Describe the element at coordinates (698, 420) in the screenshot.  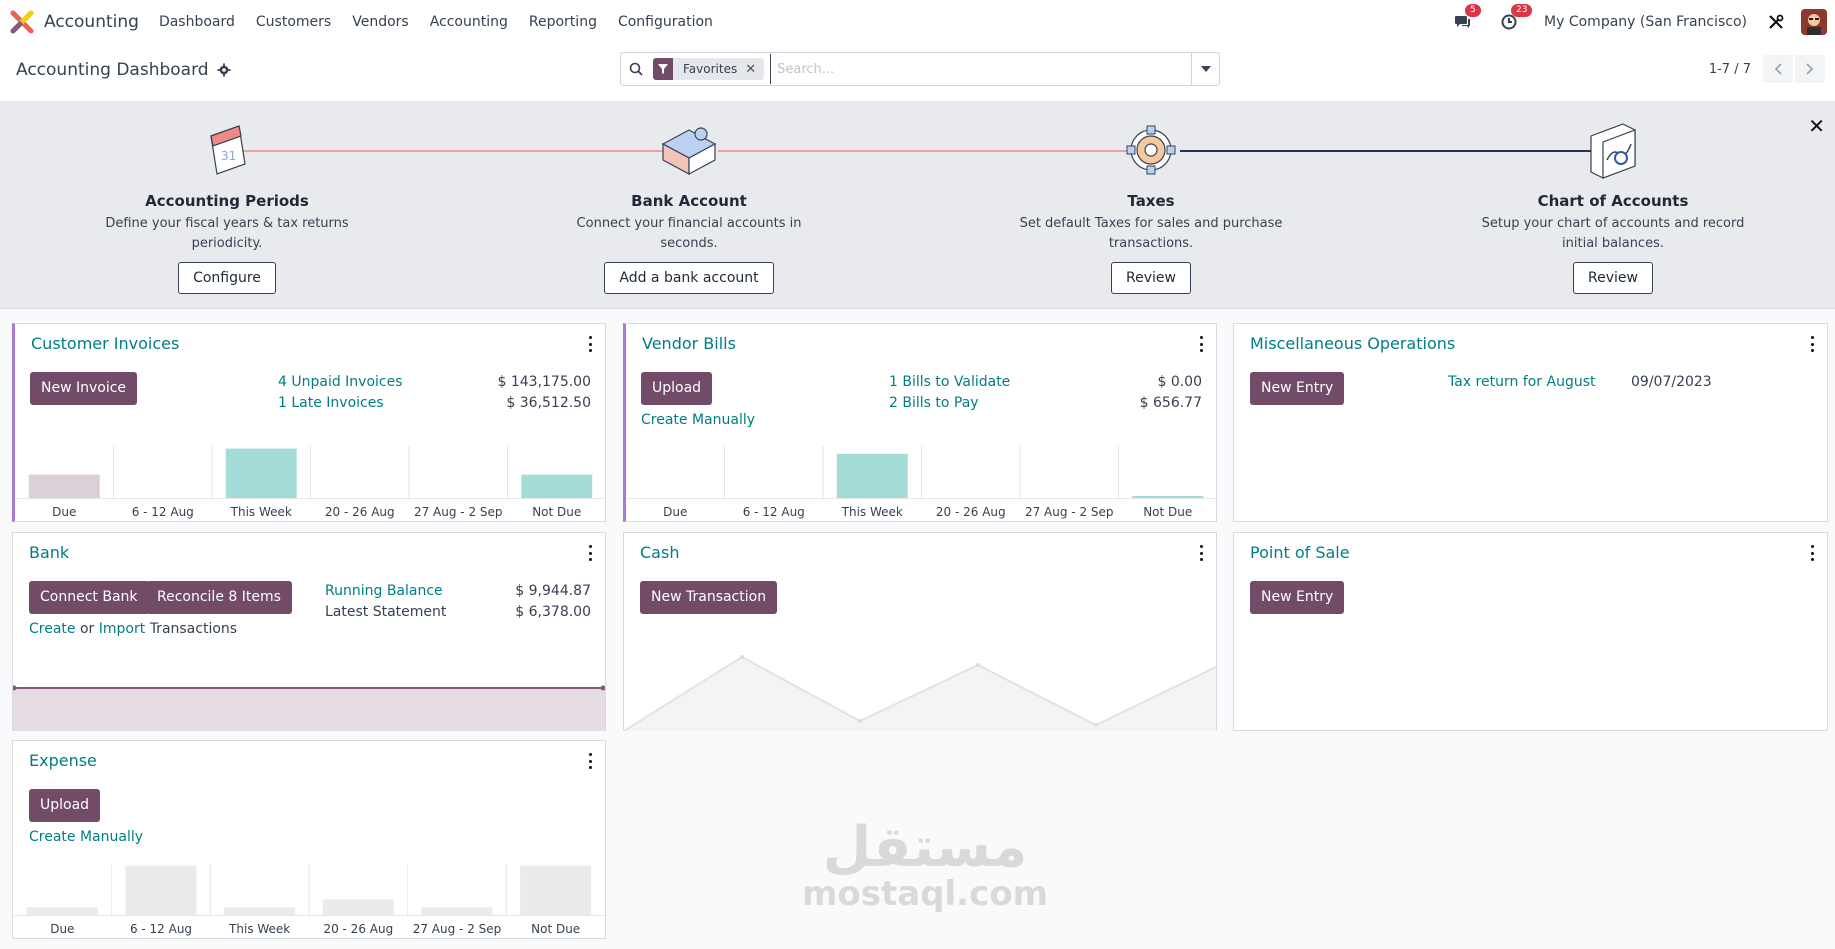
I see `create-bill-manually-link: Create Manually` at that location.